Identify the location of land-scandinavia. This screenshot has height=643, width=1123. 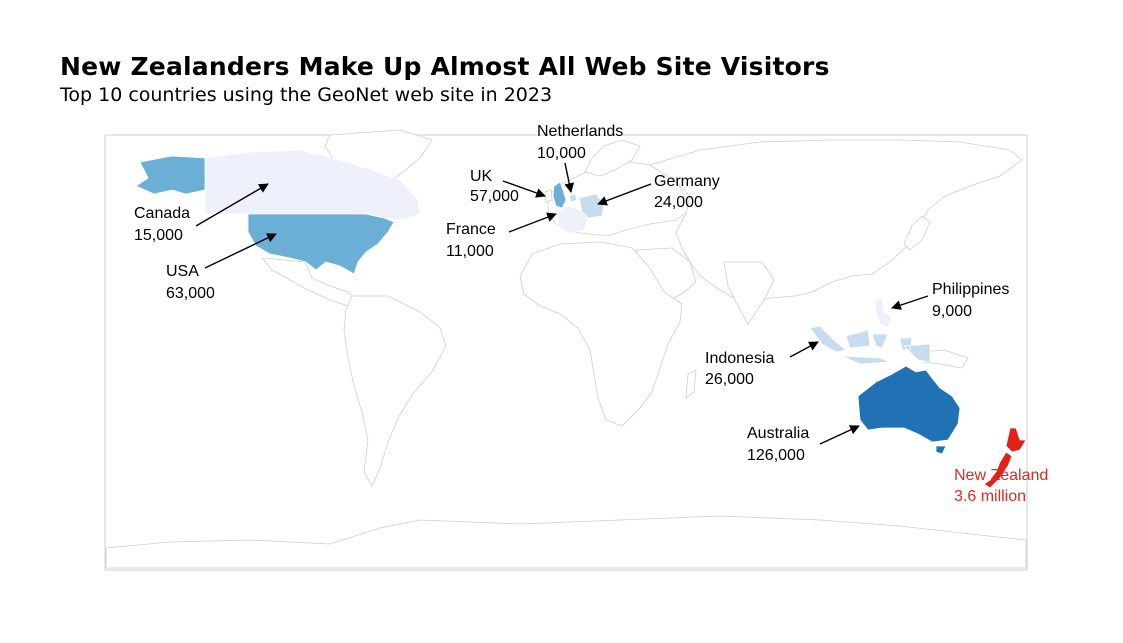
(612, 158).